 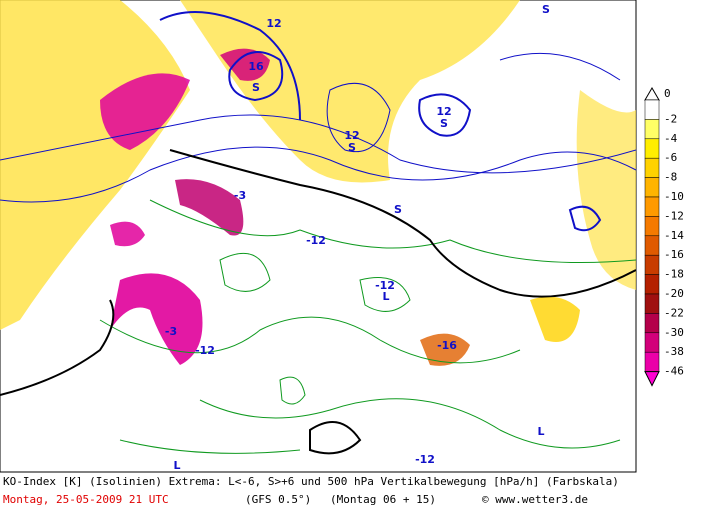 I want to click on footer-model: (GFS 0.5°), so click(x=278, y=499).